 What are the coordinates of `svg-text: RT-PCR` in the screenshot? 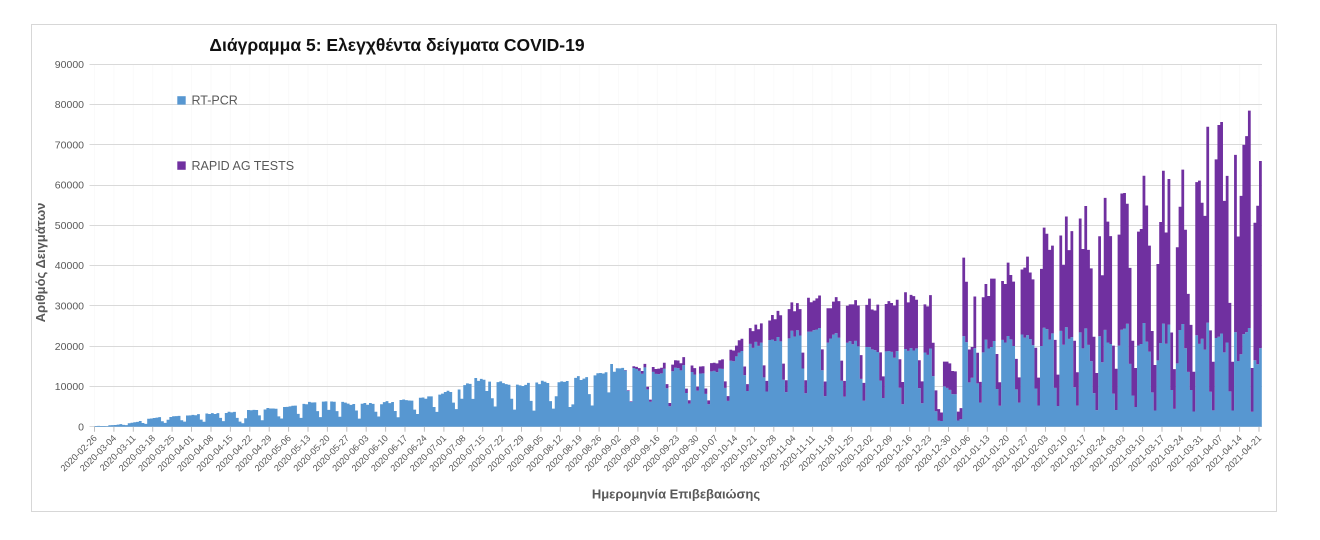 It's located at (215, 101).